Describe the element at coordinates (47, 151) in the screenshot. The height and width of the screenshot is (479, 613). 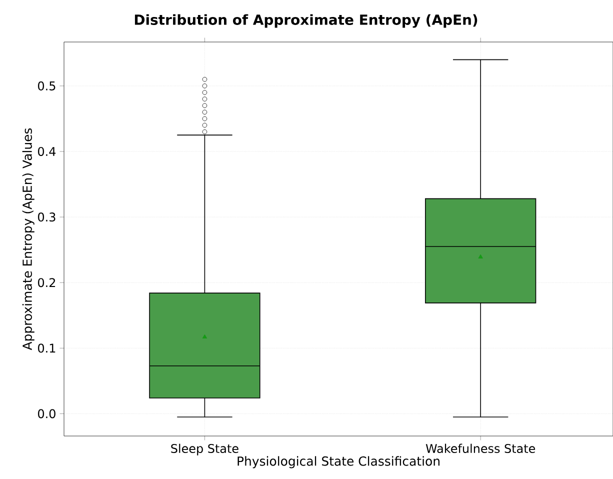
I see `y-tick-label: 0.4` at that location.